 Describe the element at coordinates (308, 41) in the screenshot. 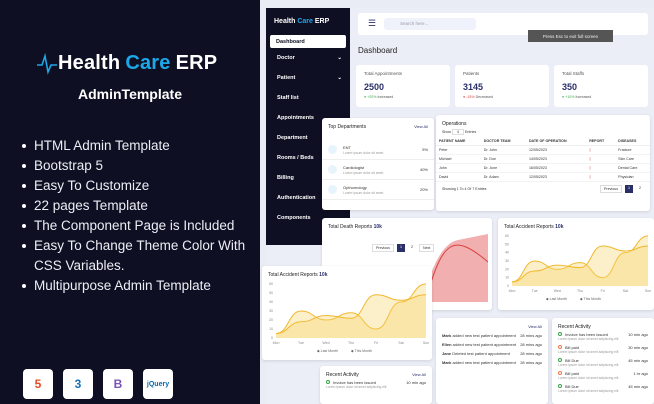

I see `sidebar-item-dashboard: Dashboard` at that location.